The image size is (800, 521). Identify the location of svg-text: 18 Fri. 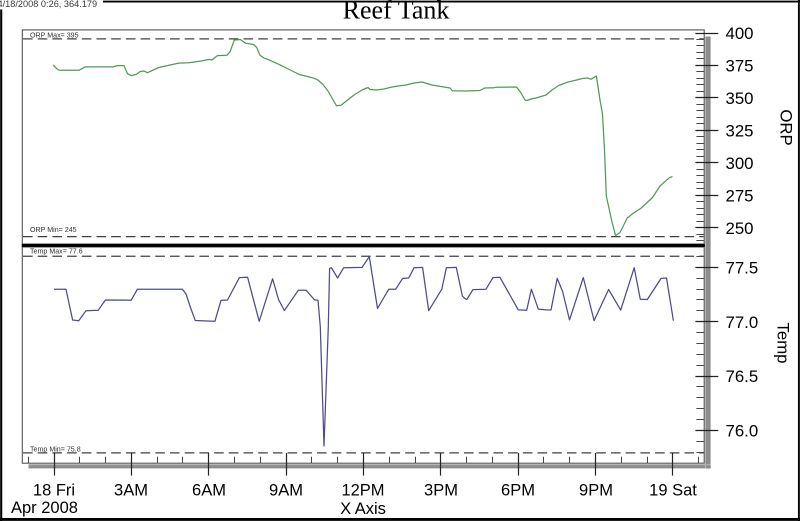
(54, 490).